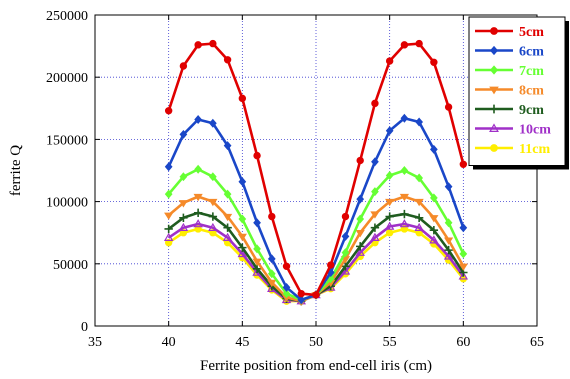  I want to click on legend-label: 6cm, so click(531, 52).